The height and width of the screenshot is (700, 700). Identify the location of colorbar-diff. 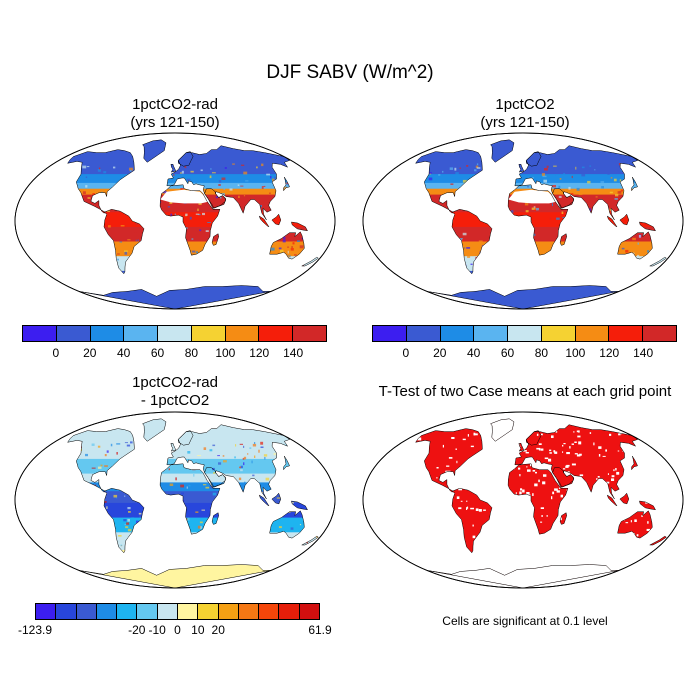
(177, 611).